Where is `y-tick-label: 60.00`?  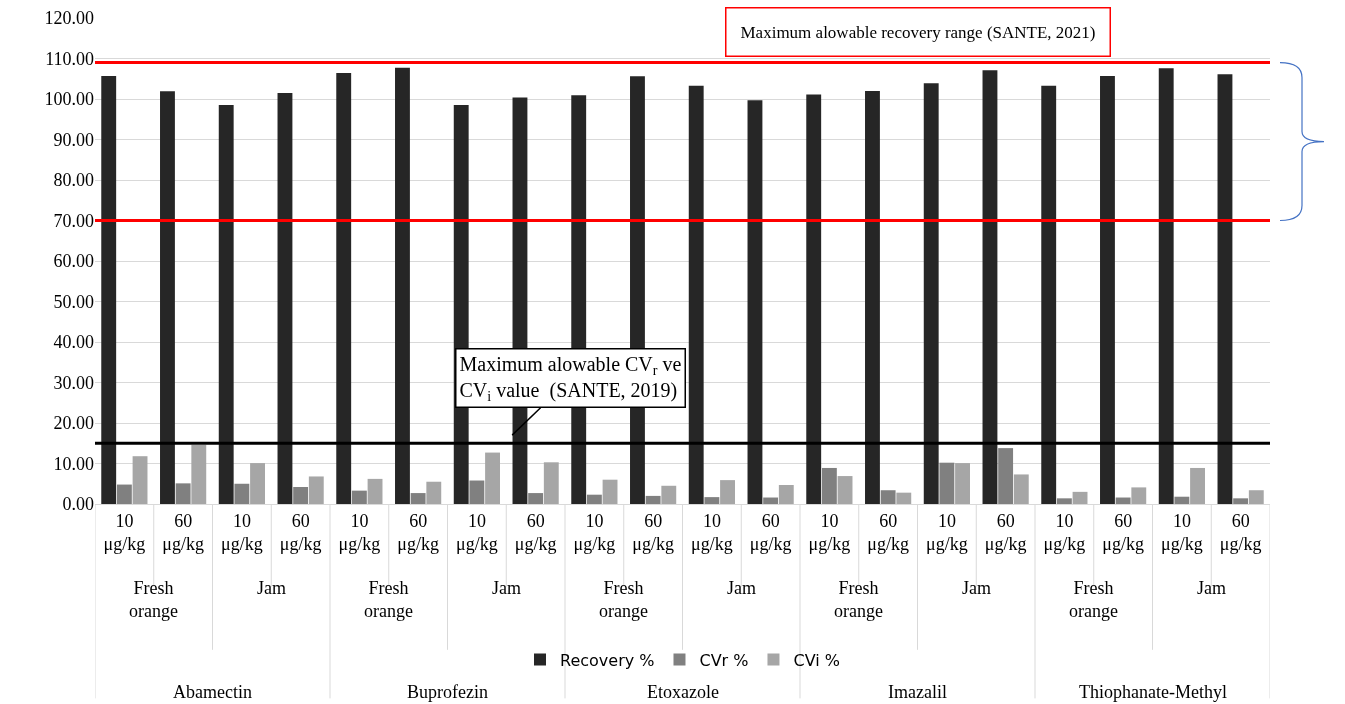
y-tick-label: 60.00 is located at coordinates (73, 261).